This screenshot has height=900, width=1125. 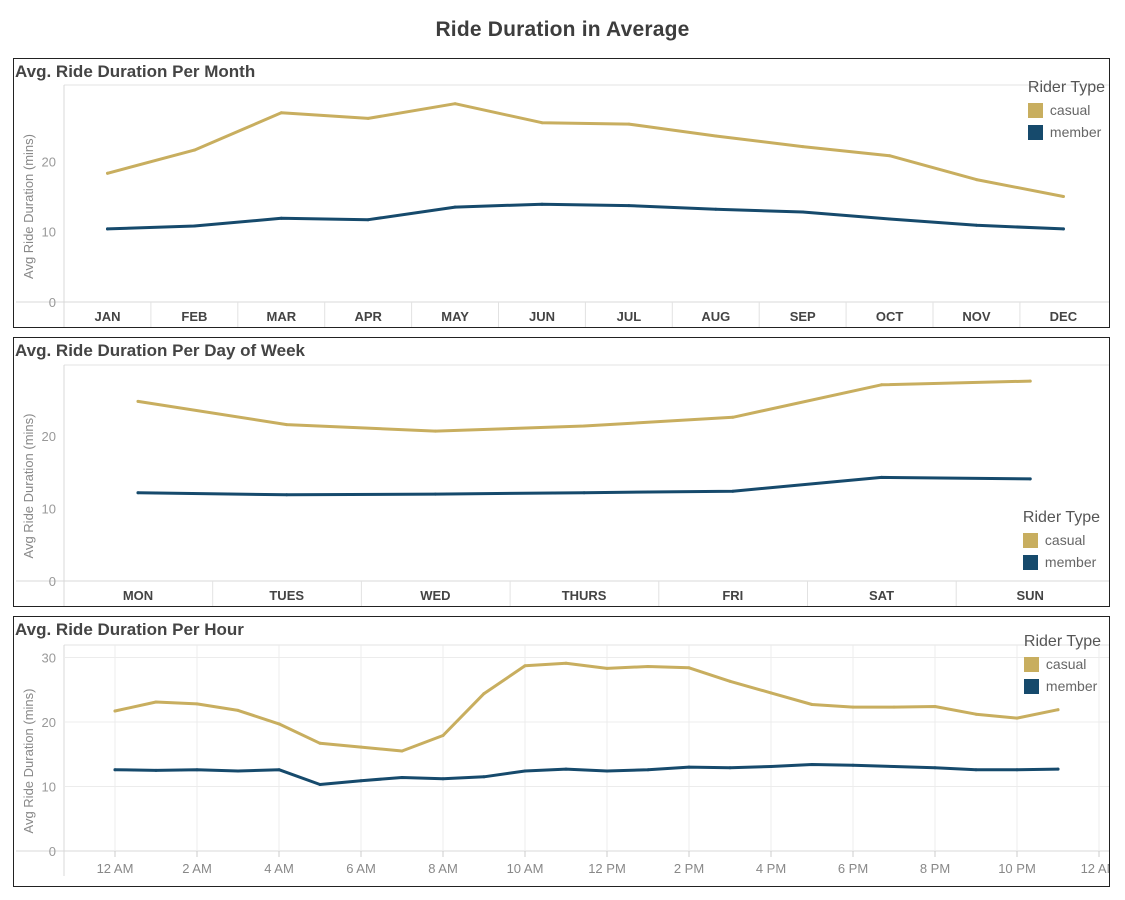 I want to click on x-tick-label: WED, so click(x=435, y=595).